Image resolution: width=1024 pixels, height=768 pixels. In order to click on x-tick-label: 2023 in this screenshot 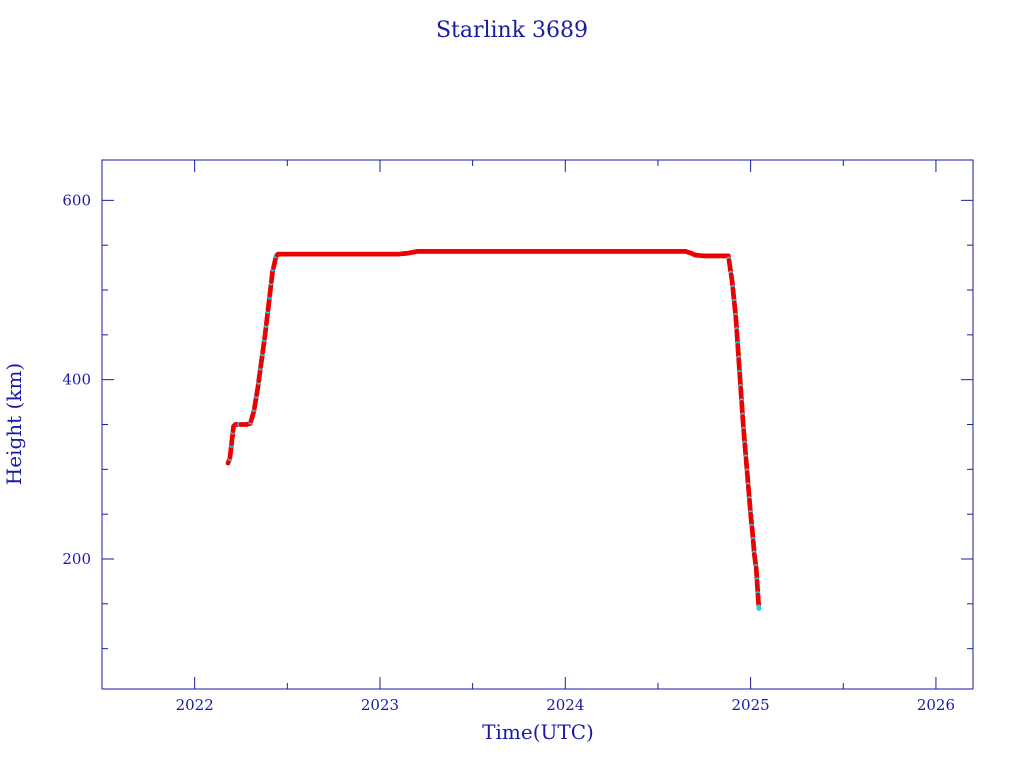, I will do `click(380, 705)`.